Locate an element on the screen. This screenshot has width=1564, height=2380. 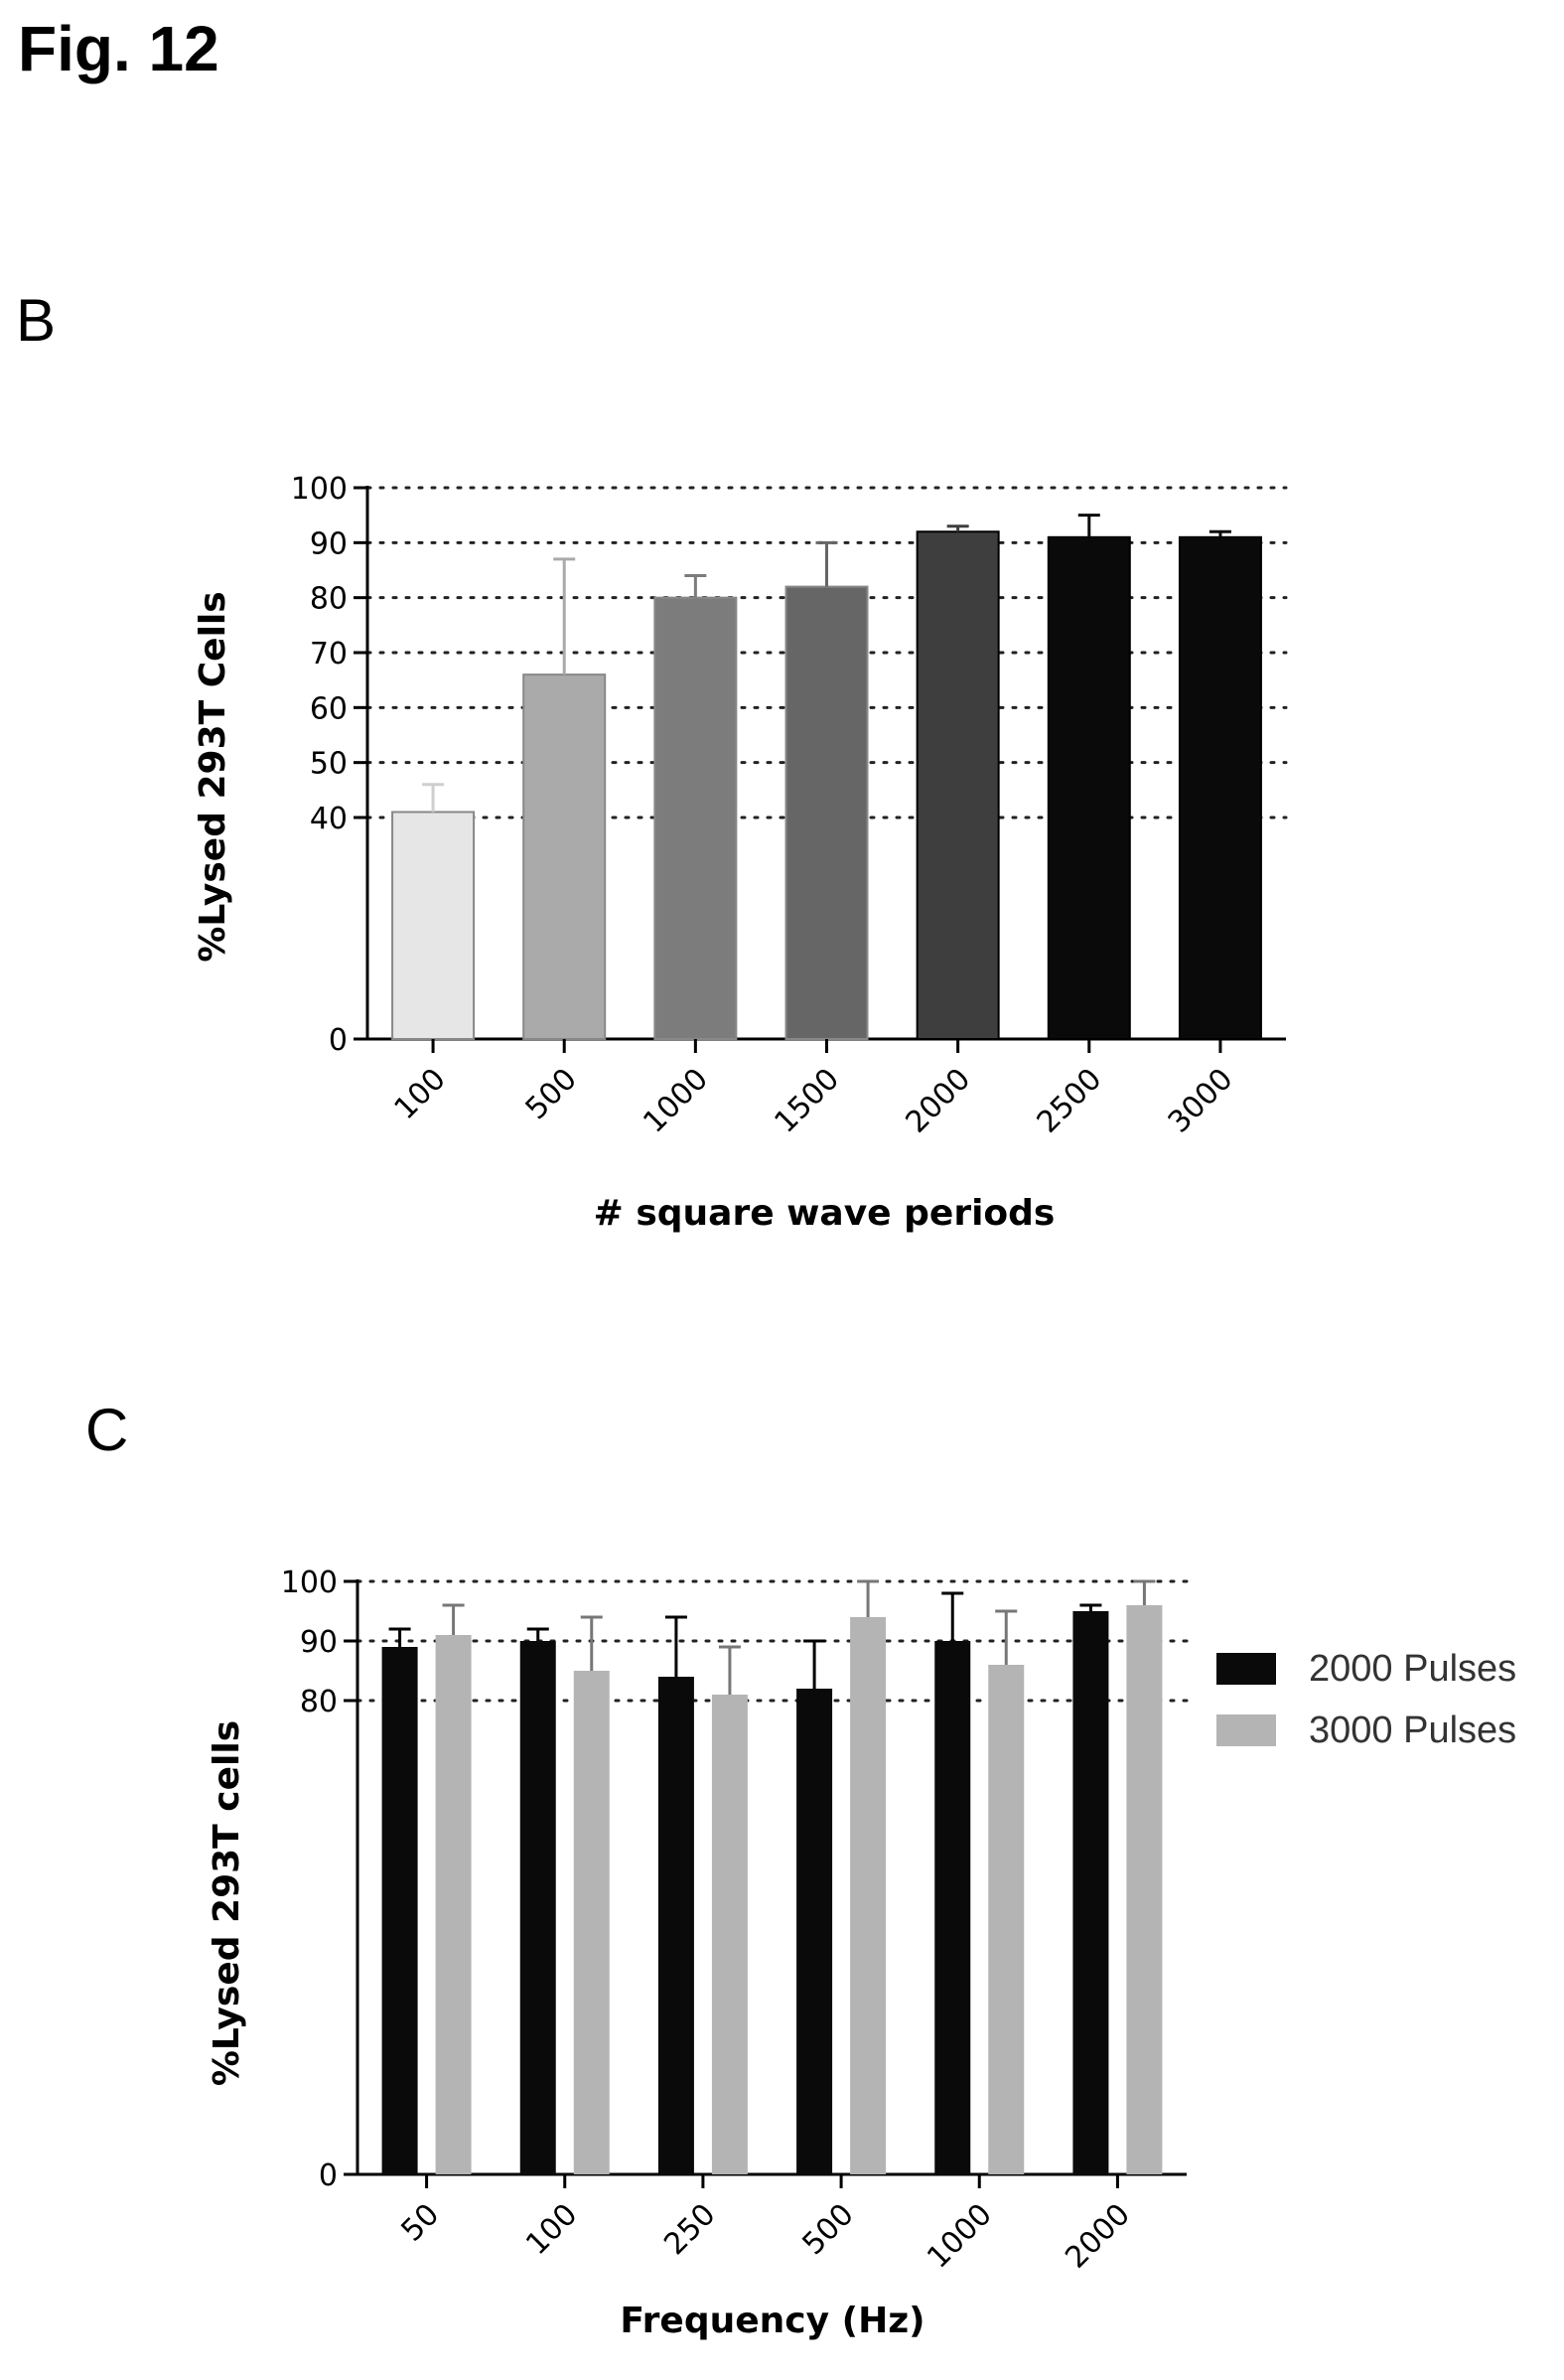
y-tick-label: 70 is located at coordinates (329, 654).